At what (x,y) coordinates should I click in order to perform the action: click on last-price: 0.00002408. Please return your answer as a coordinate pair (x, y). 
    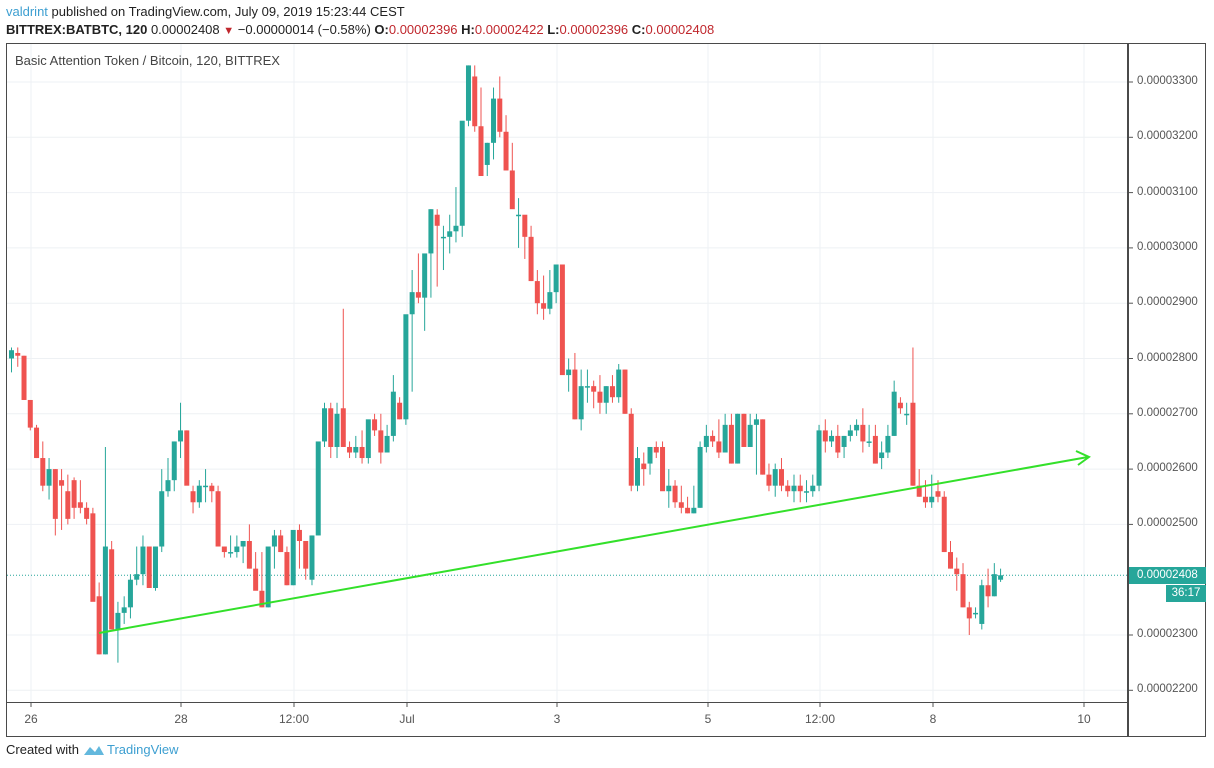
    Looking at the image, I should click on (185, 29).